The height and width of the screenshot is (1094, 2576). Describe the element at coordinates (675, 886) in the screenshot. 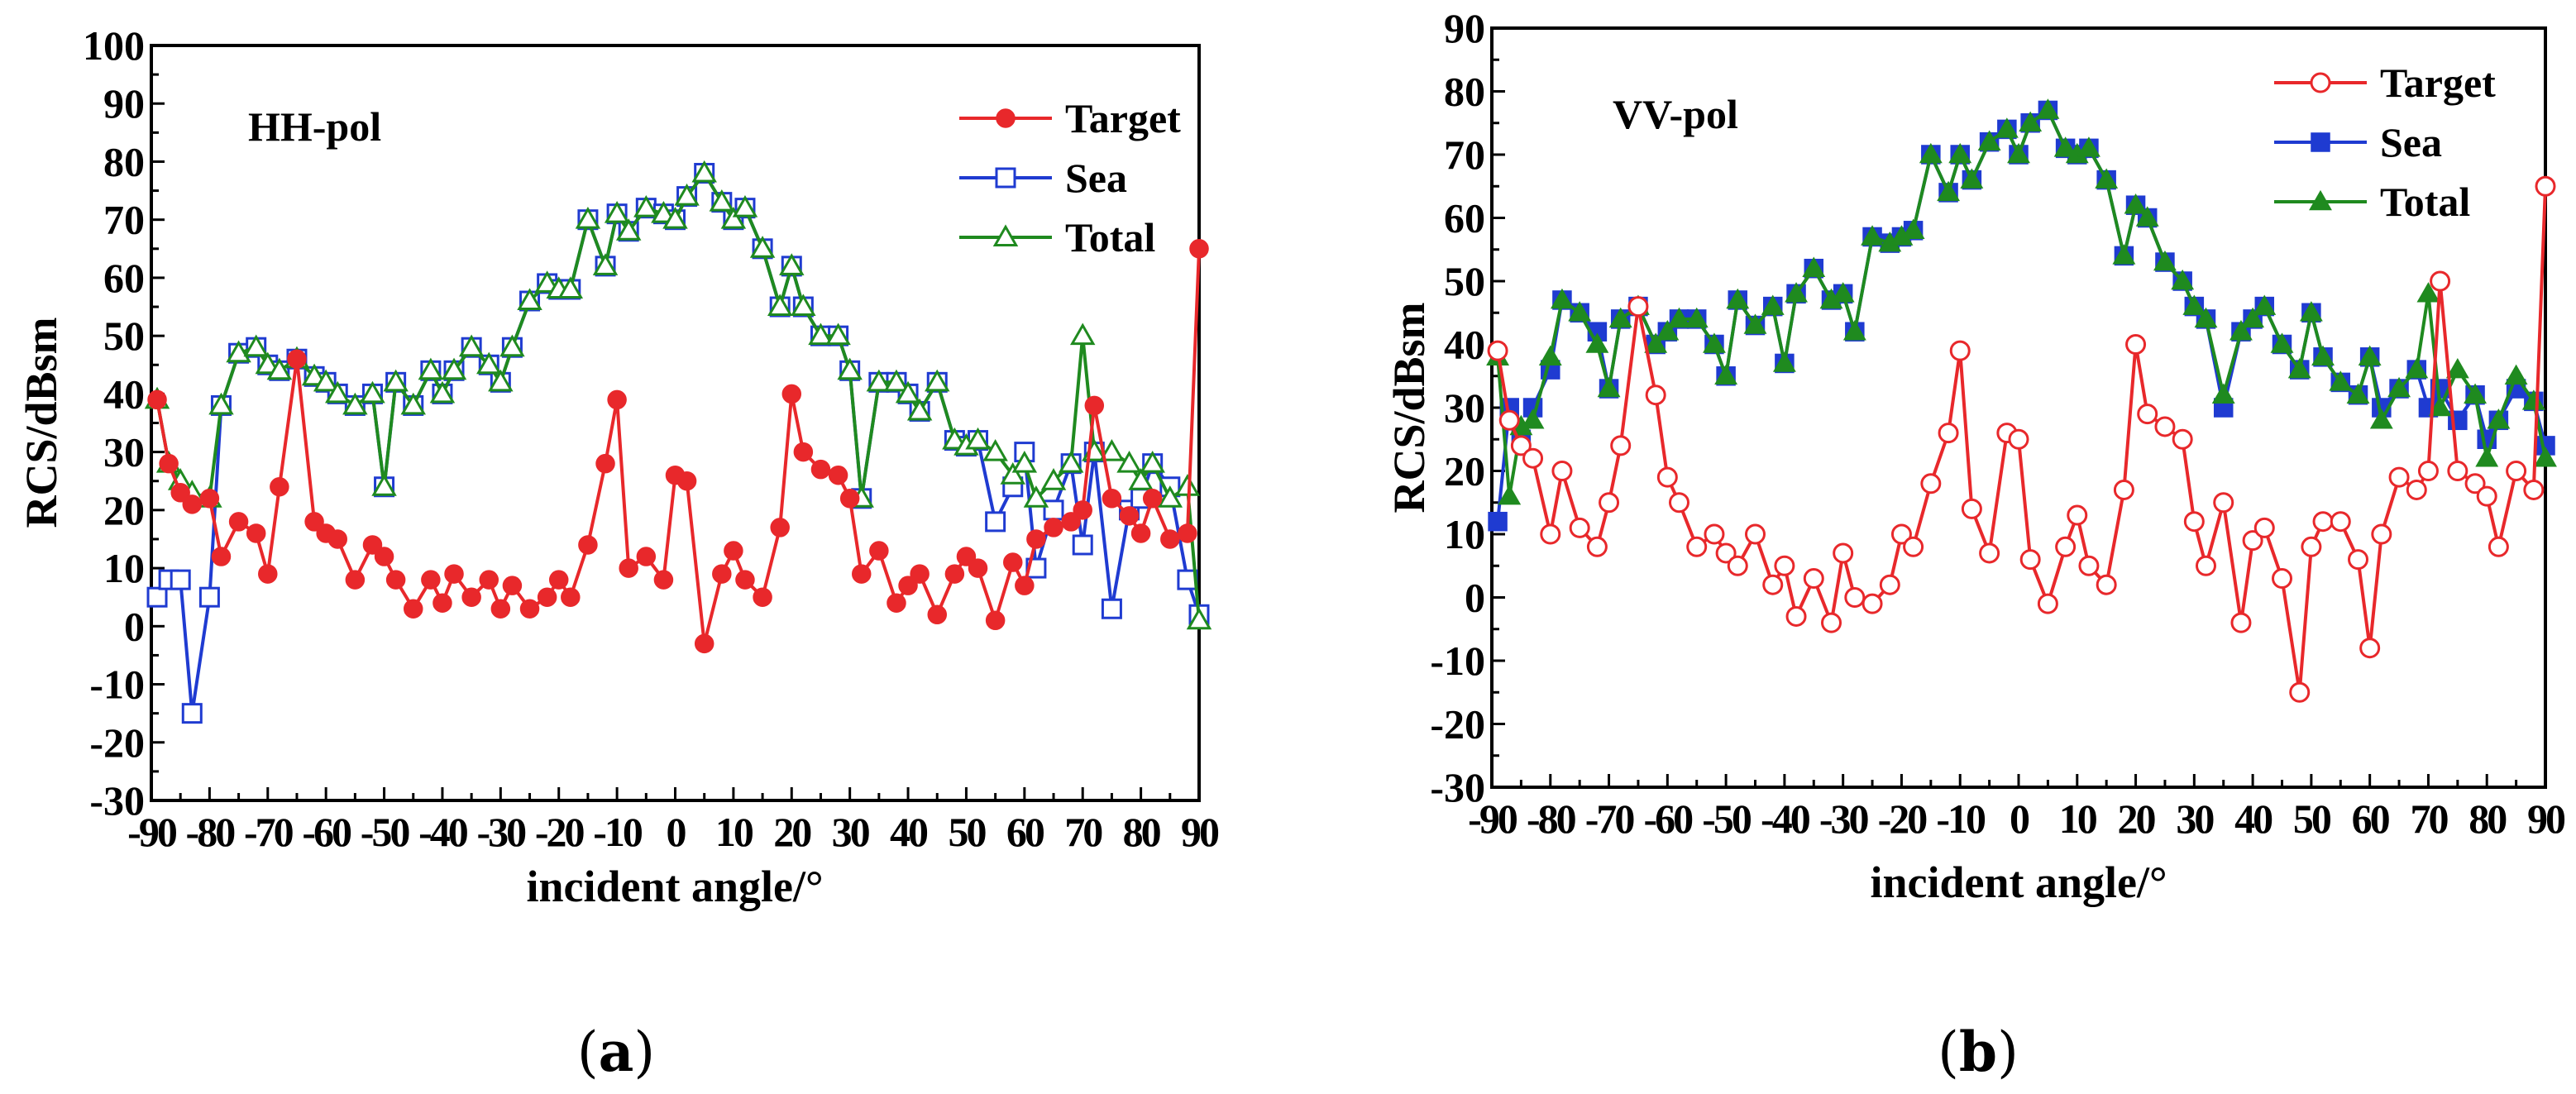

I see `x-axis-title-hh: incident angle/°` at that location.